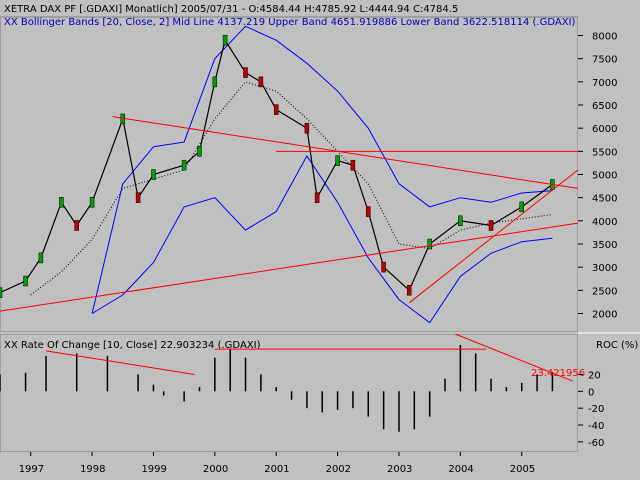 Image resolution: width=640 pixels, height=480 pixels. I want to click on price-axis-label: 4500, so click(604, 199).